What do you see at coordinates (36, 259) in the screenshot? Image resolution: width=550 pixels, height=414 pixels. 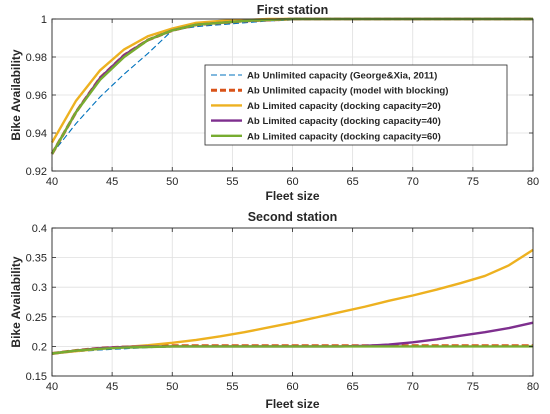 I see `y-tick-label: 0.35` at bounding box center [36, 259].